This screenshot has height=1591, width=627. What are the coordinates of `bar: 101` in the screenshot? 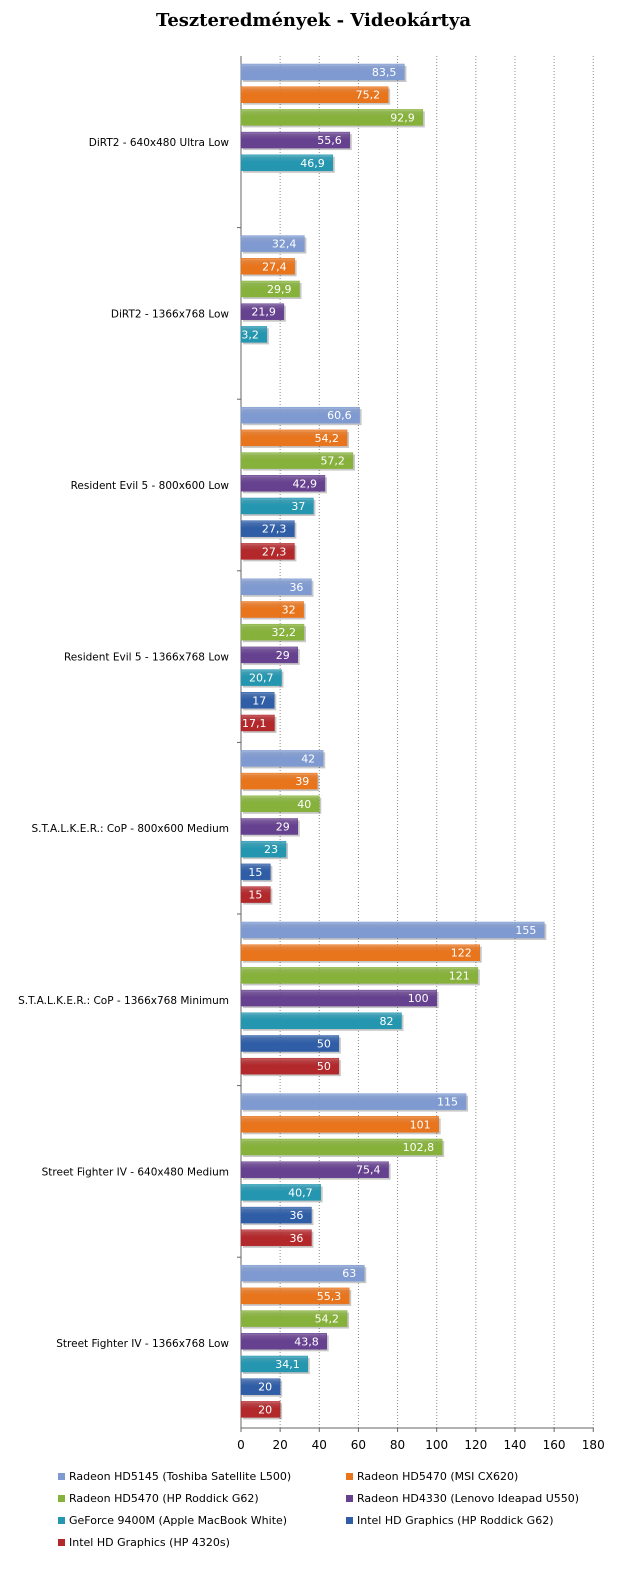 It's located at (340, 1125).